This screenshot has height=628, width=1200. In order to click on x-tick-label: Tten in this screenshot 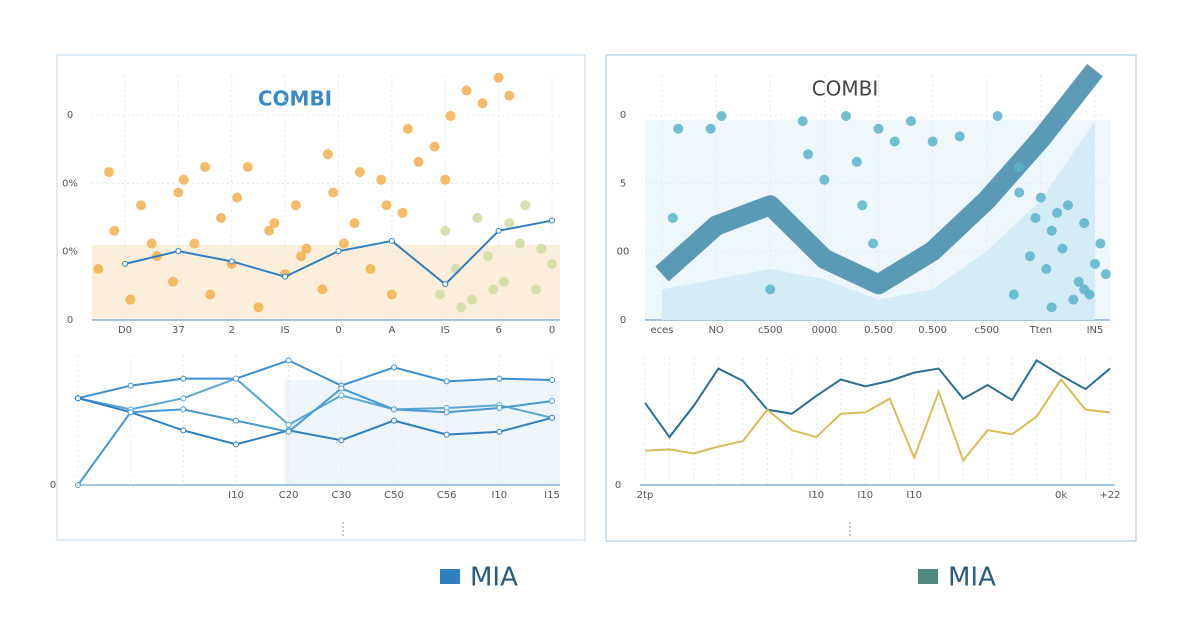, I will do `click(1041, 330)`.